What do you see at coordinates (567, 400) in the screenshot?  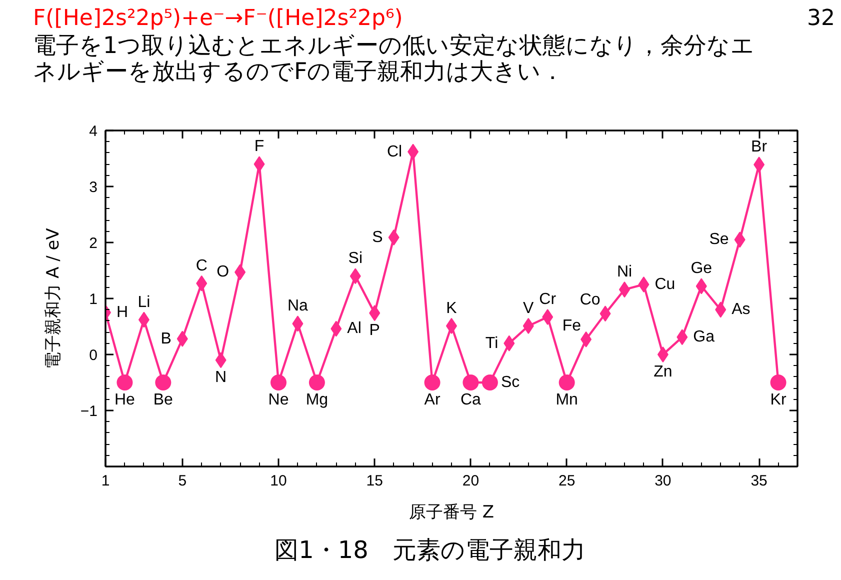 I see `annotation: Mn` at bounding box center [567, 400].